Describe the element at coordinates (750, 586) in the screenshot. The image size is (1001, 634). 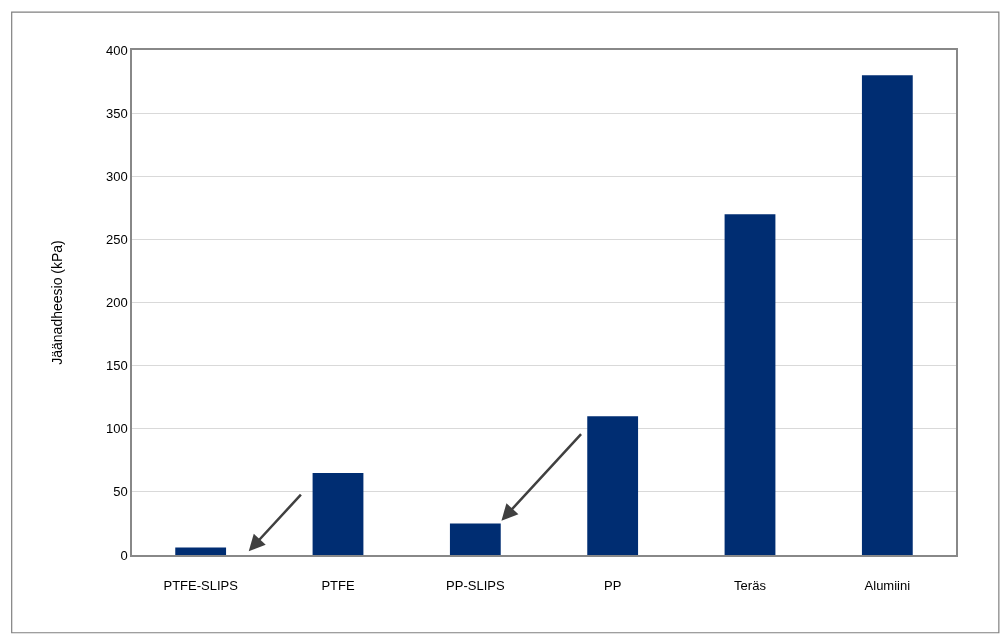
I see `x-tick-label: Teräs` at that location.